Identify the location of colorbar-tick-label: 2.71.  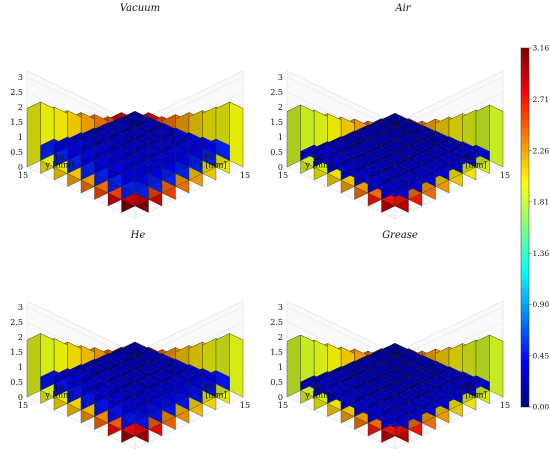
(541, 99).